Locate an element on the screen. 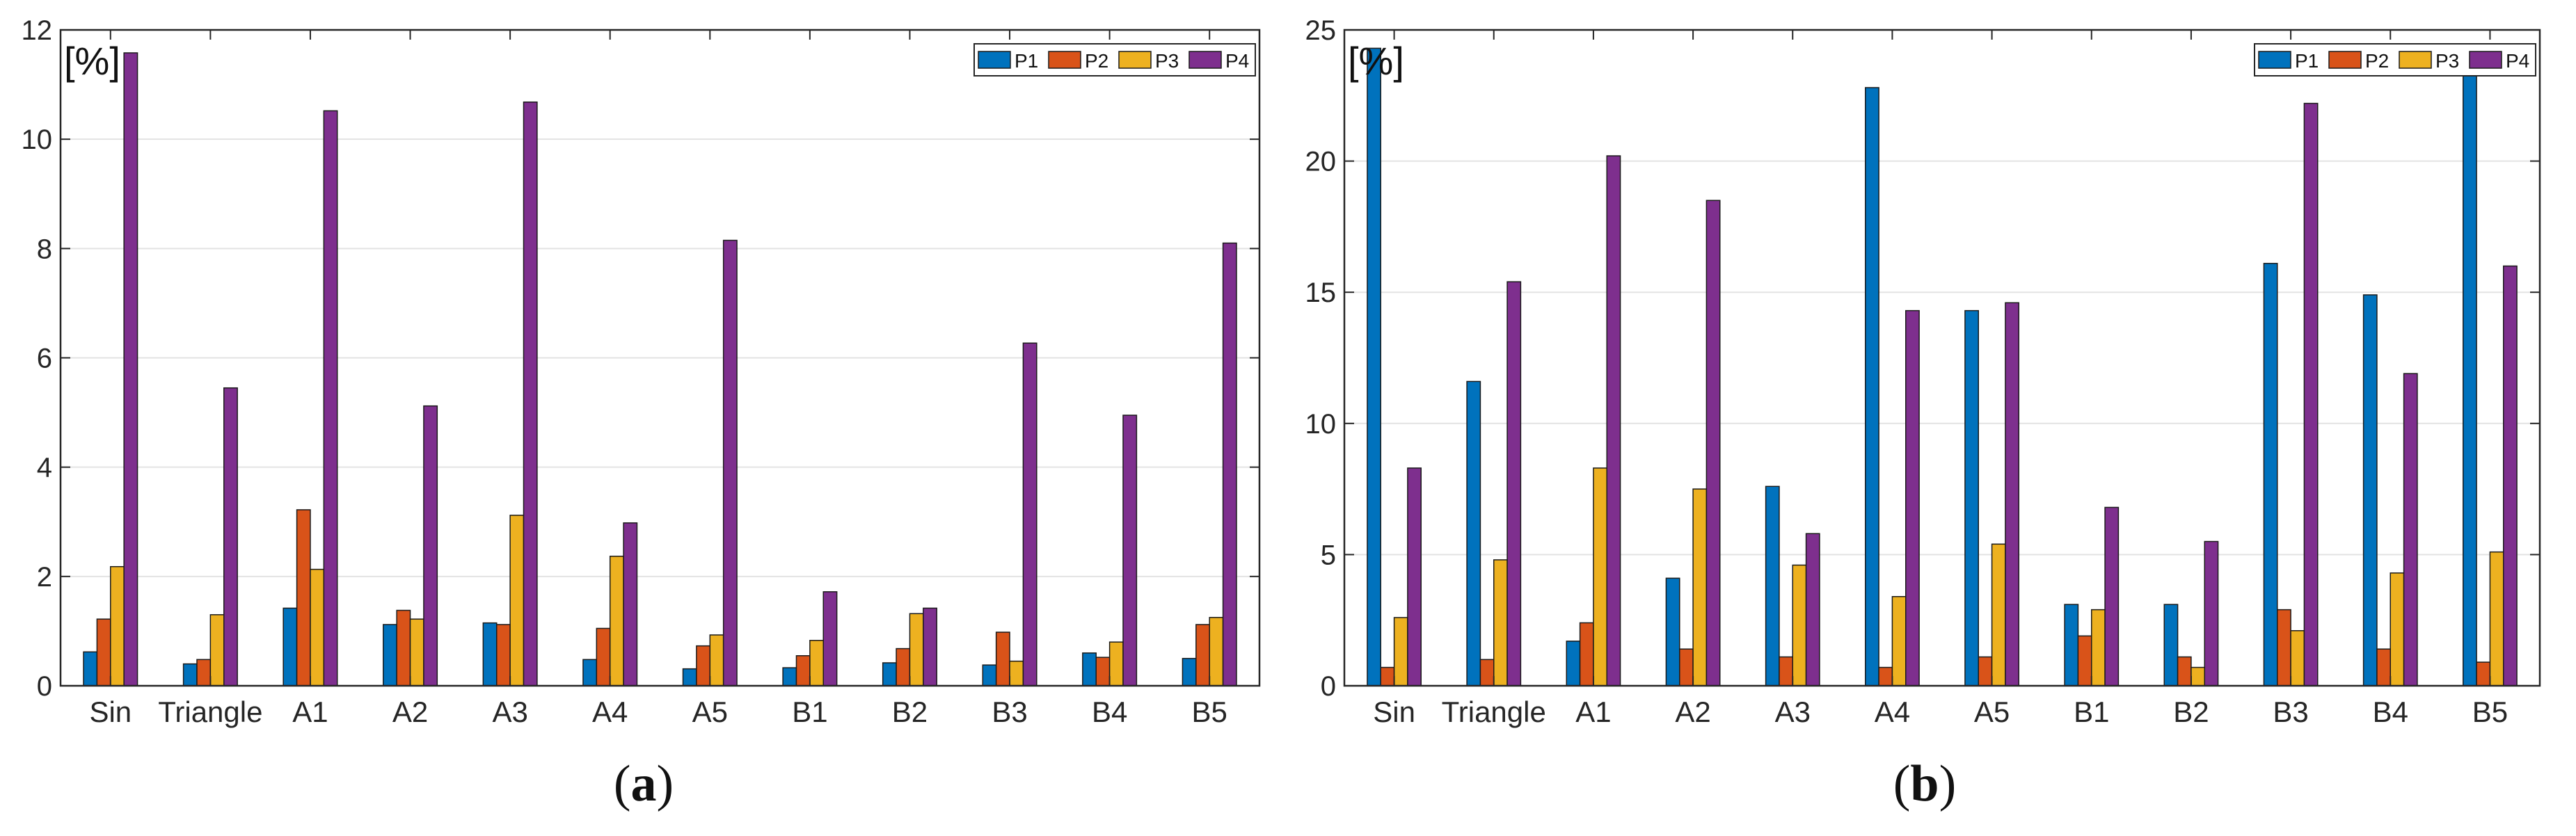 Image resolution: width=2576 pixels, height=836 pixels. chart0-legend-swatch-P2 is located at coordinates (1064, 60).